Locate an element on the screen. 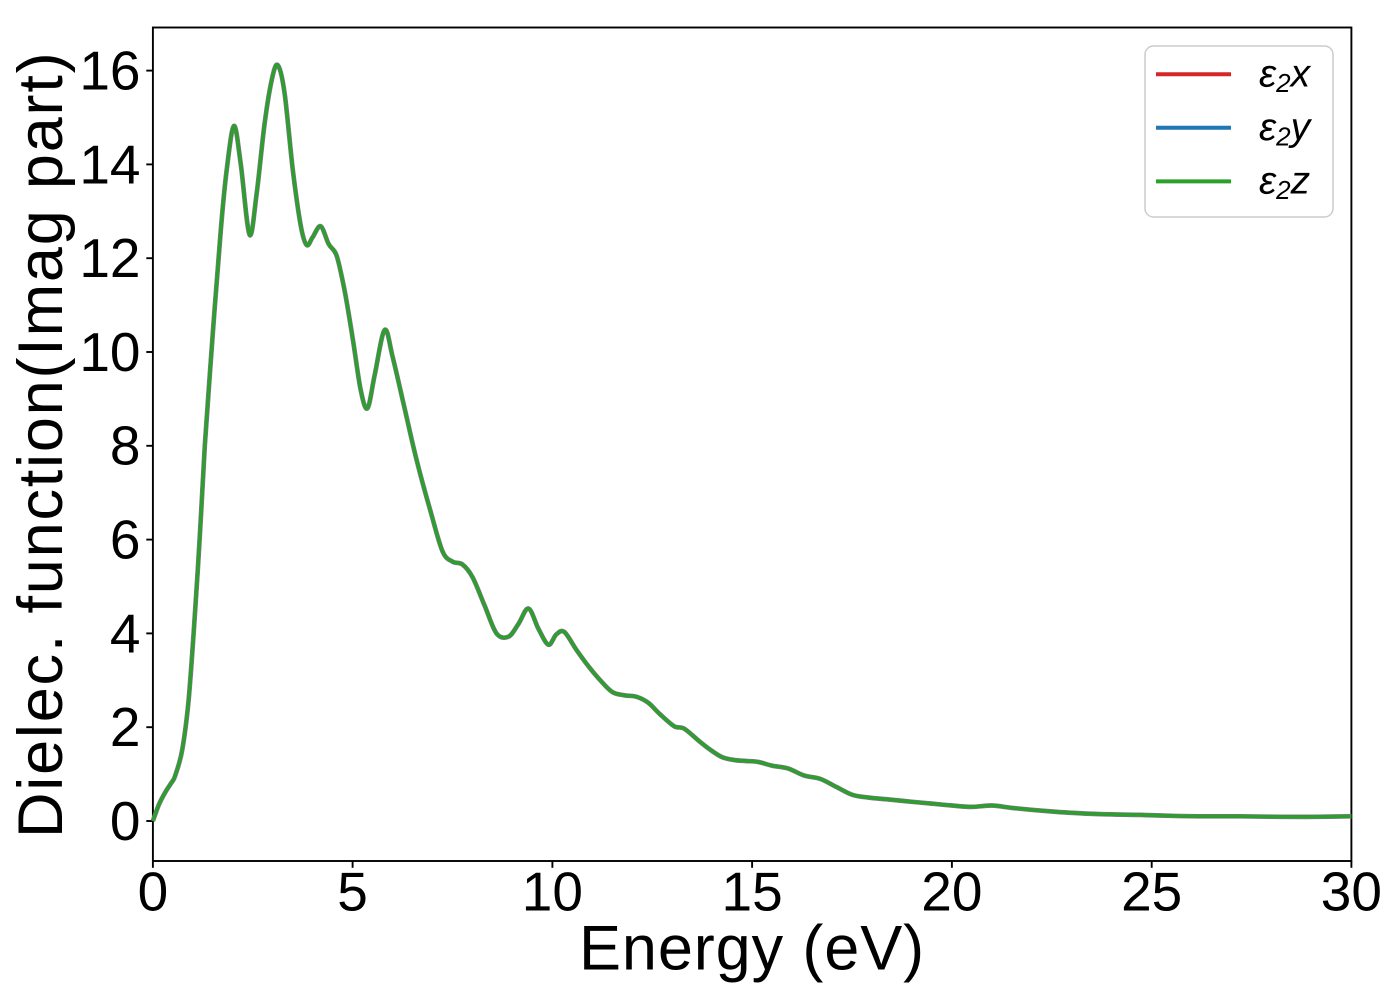 Image resolution: width=1400 pixels, height=1000 pixels. svg-text: 15 is located at coordinates (752, 892).